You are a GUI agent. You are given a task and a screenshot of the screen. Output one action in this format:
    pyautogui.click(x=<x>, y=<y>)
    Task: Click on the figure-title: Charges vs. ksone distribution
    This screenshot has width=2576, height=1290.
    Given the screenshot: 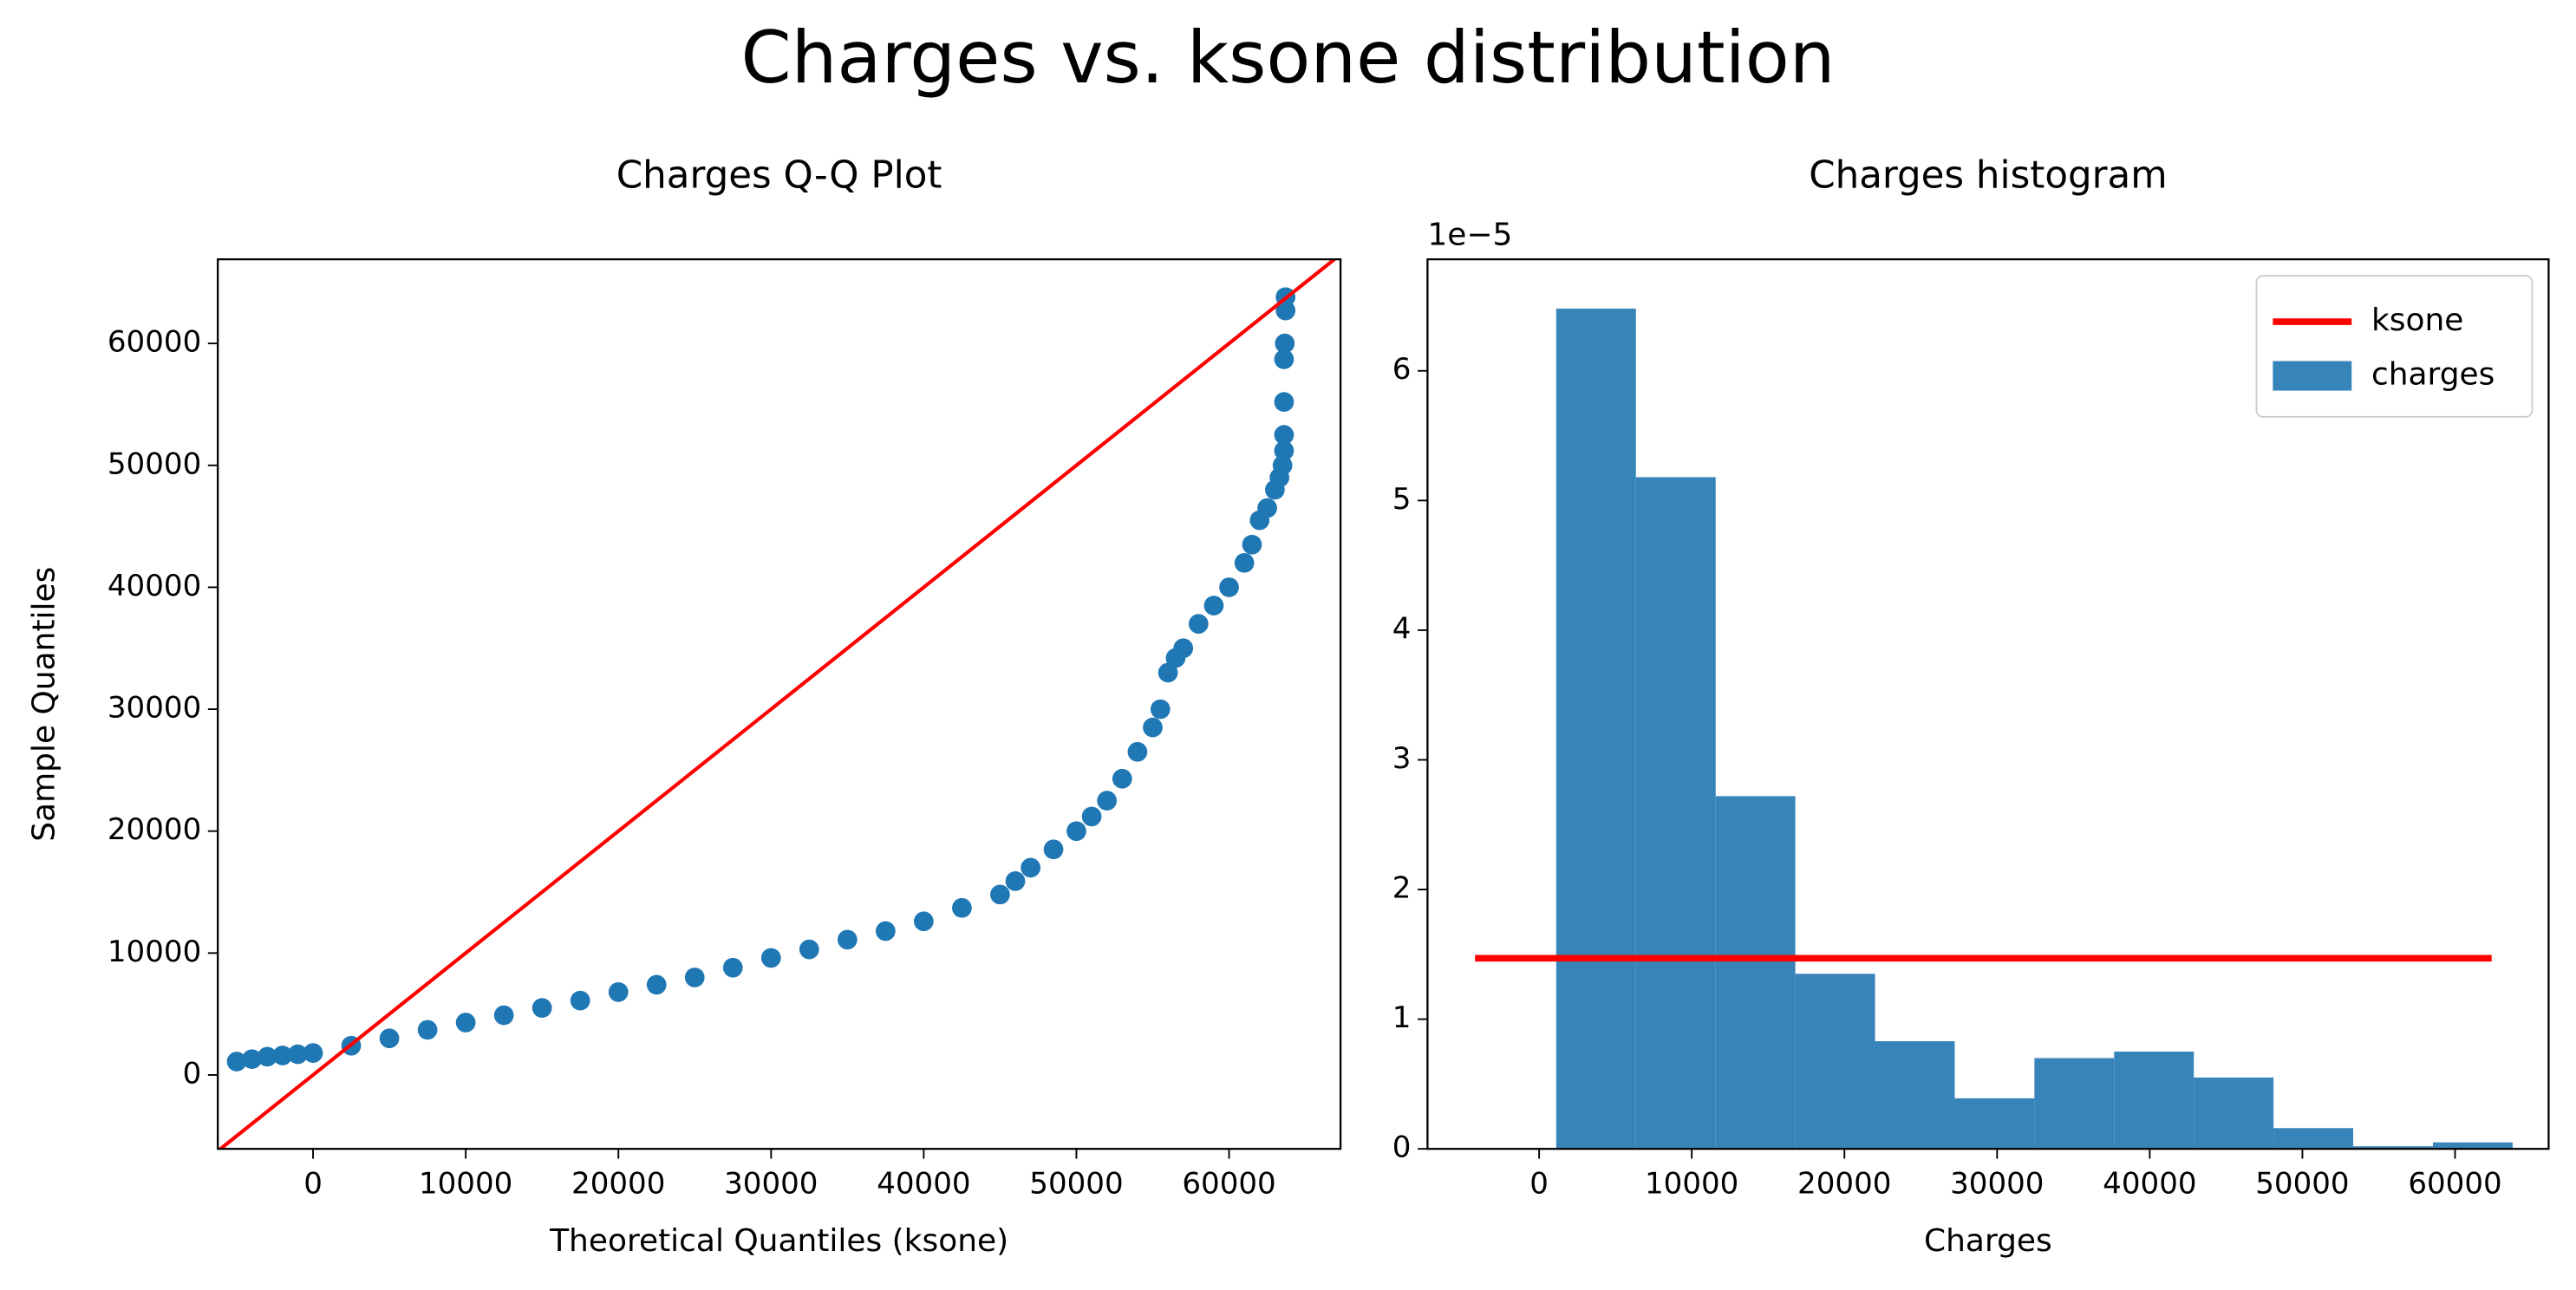 What is the action you would take?
    pyautogui.click(x=1287, y=58)
    